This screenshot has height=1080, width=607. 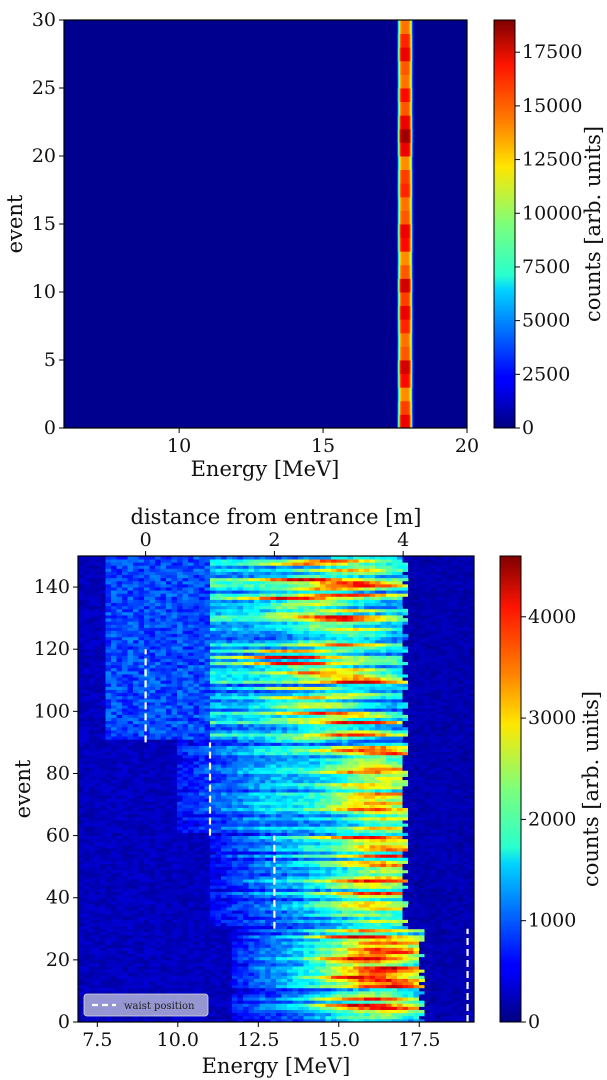 I want to click on p1-x-tick-label: 10, so click(x=179, y=446).